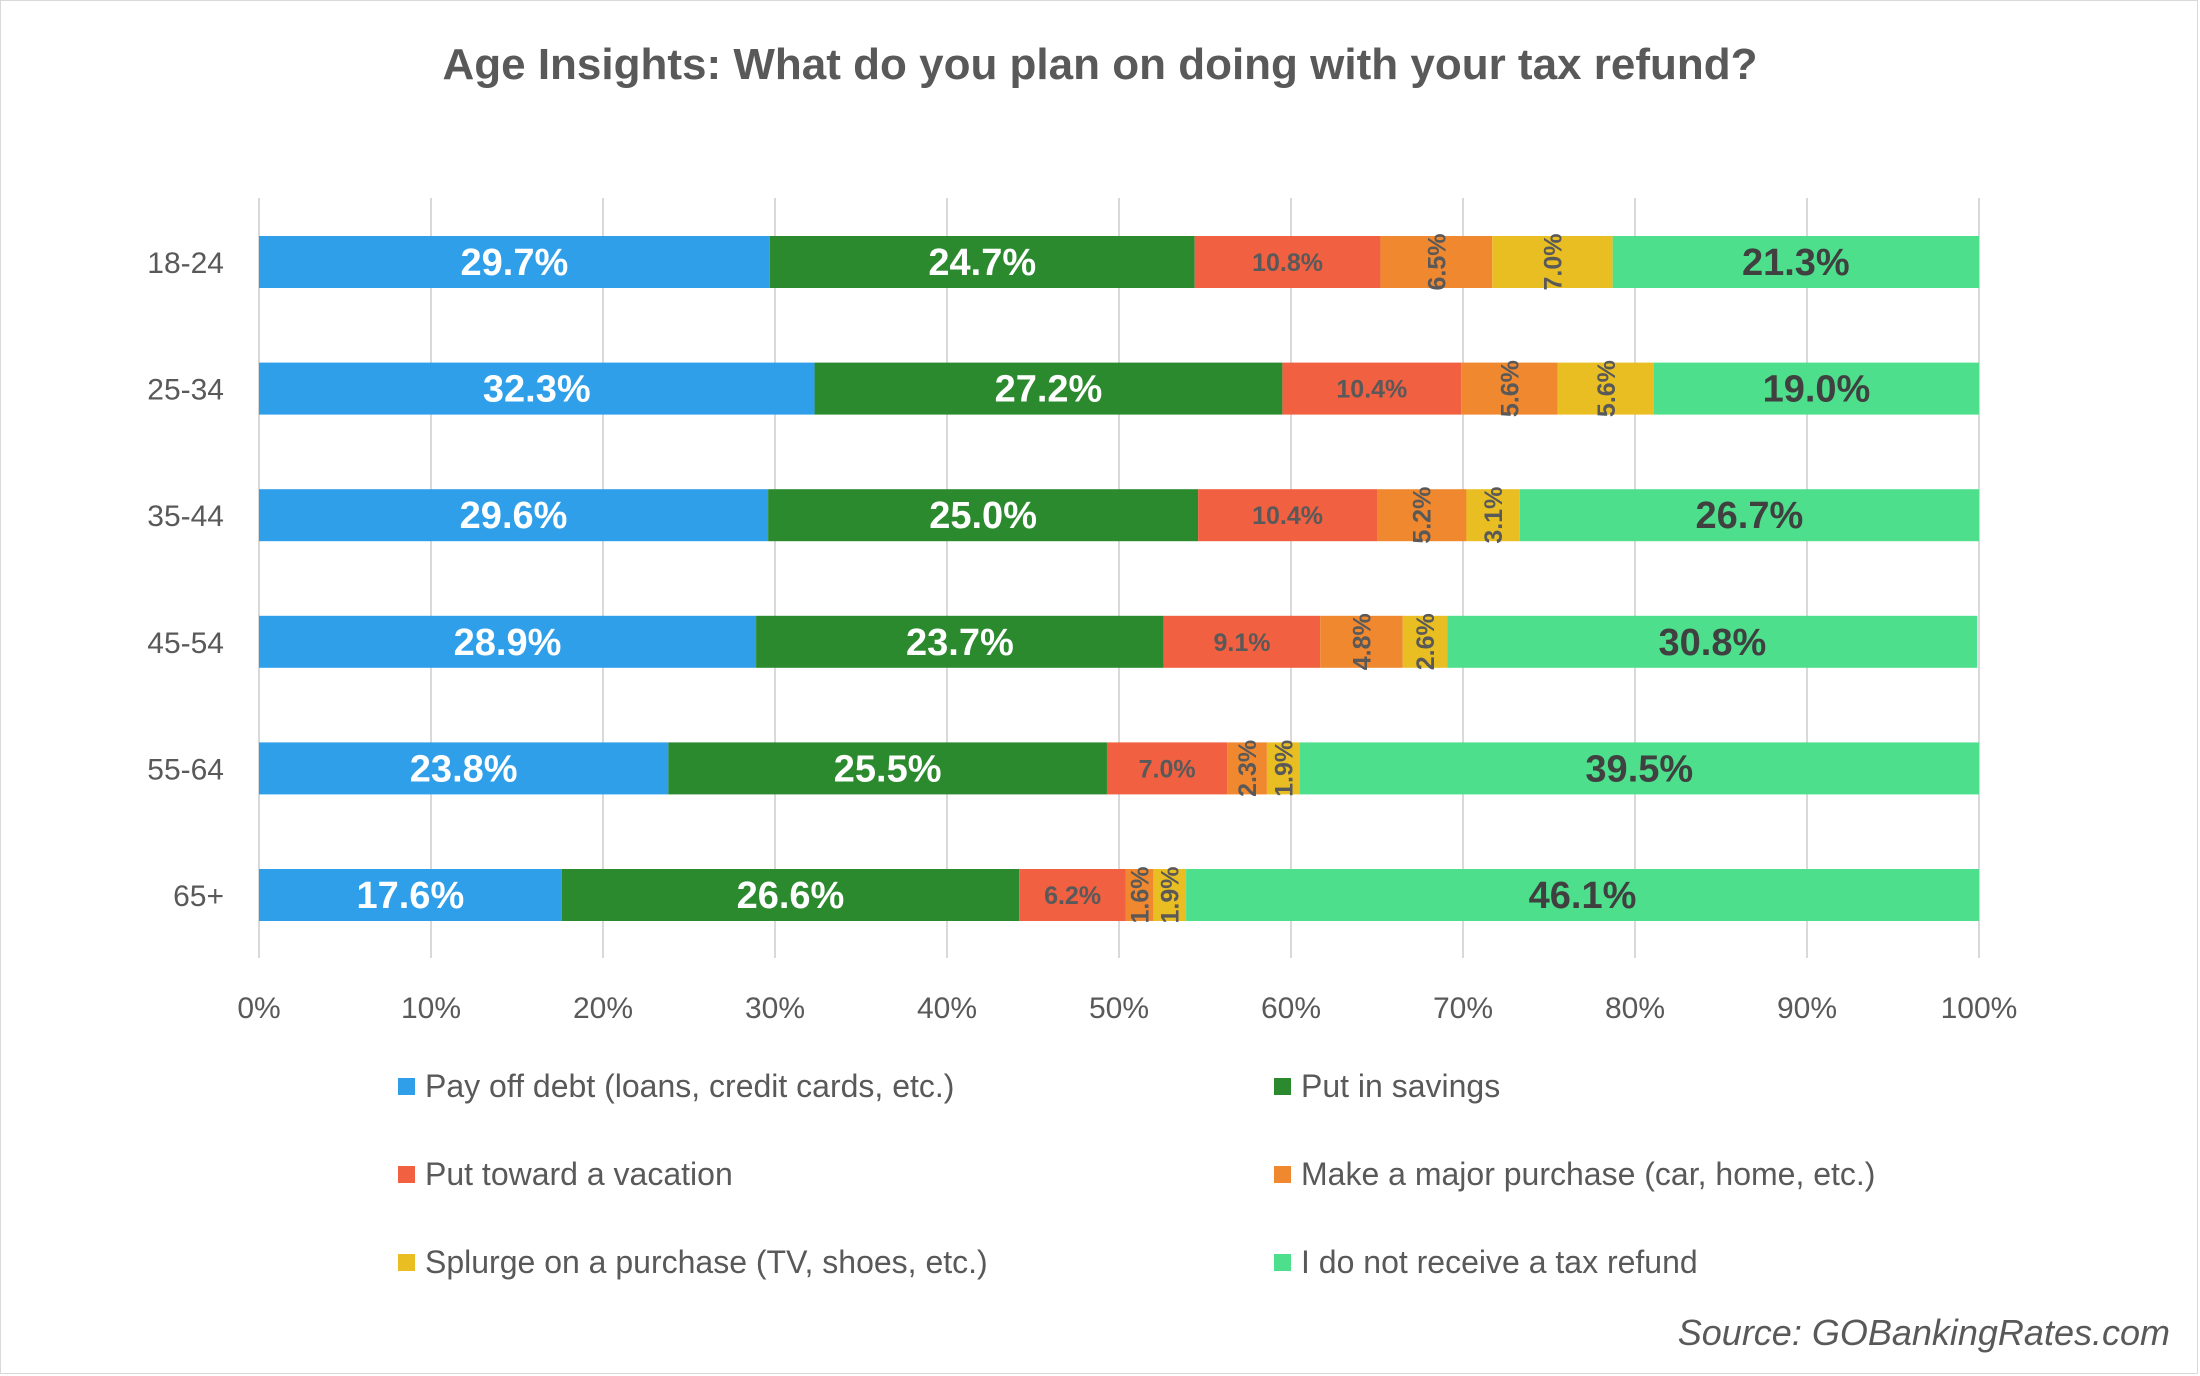 This screenshot has width=2200, height=1376. I want to click on legend-item: Make a major purchase (car, home, etc.), so click(1574, 1174).